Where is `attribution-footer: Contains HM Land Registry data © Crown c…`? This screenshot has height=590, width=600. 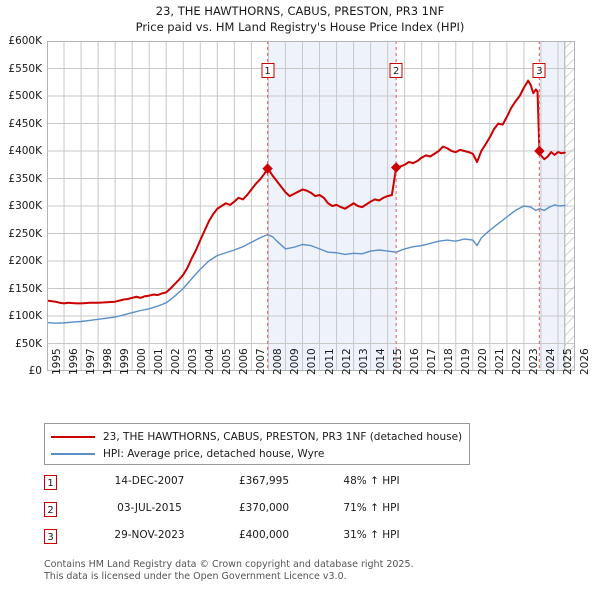
attribution-footer: Contains HM Land Registry data © Crown c… is located at coordinates (314, 570).